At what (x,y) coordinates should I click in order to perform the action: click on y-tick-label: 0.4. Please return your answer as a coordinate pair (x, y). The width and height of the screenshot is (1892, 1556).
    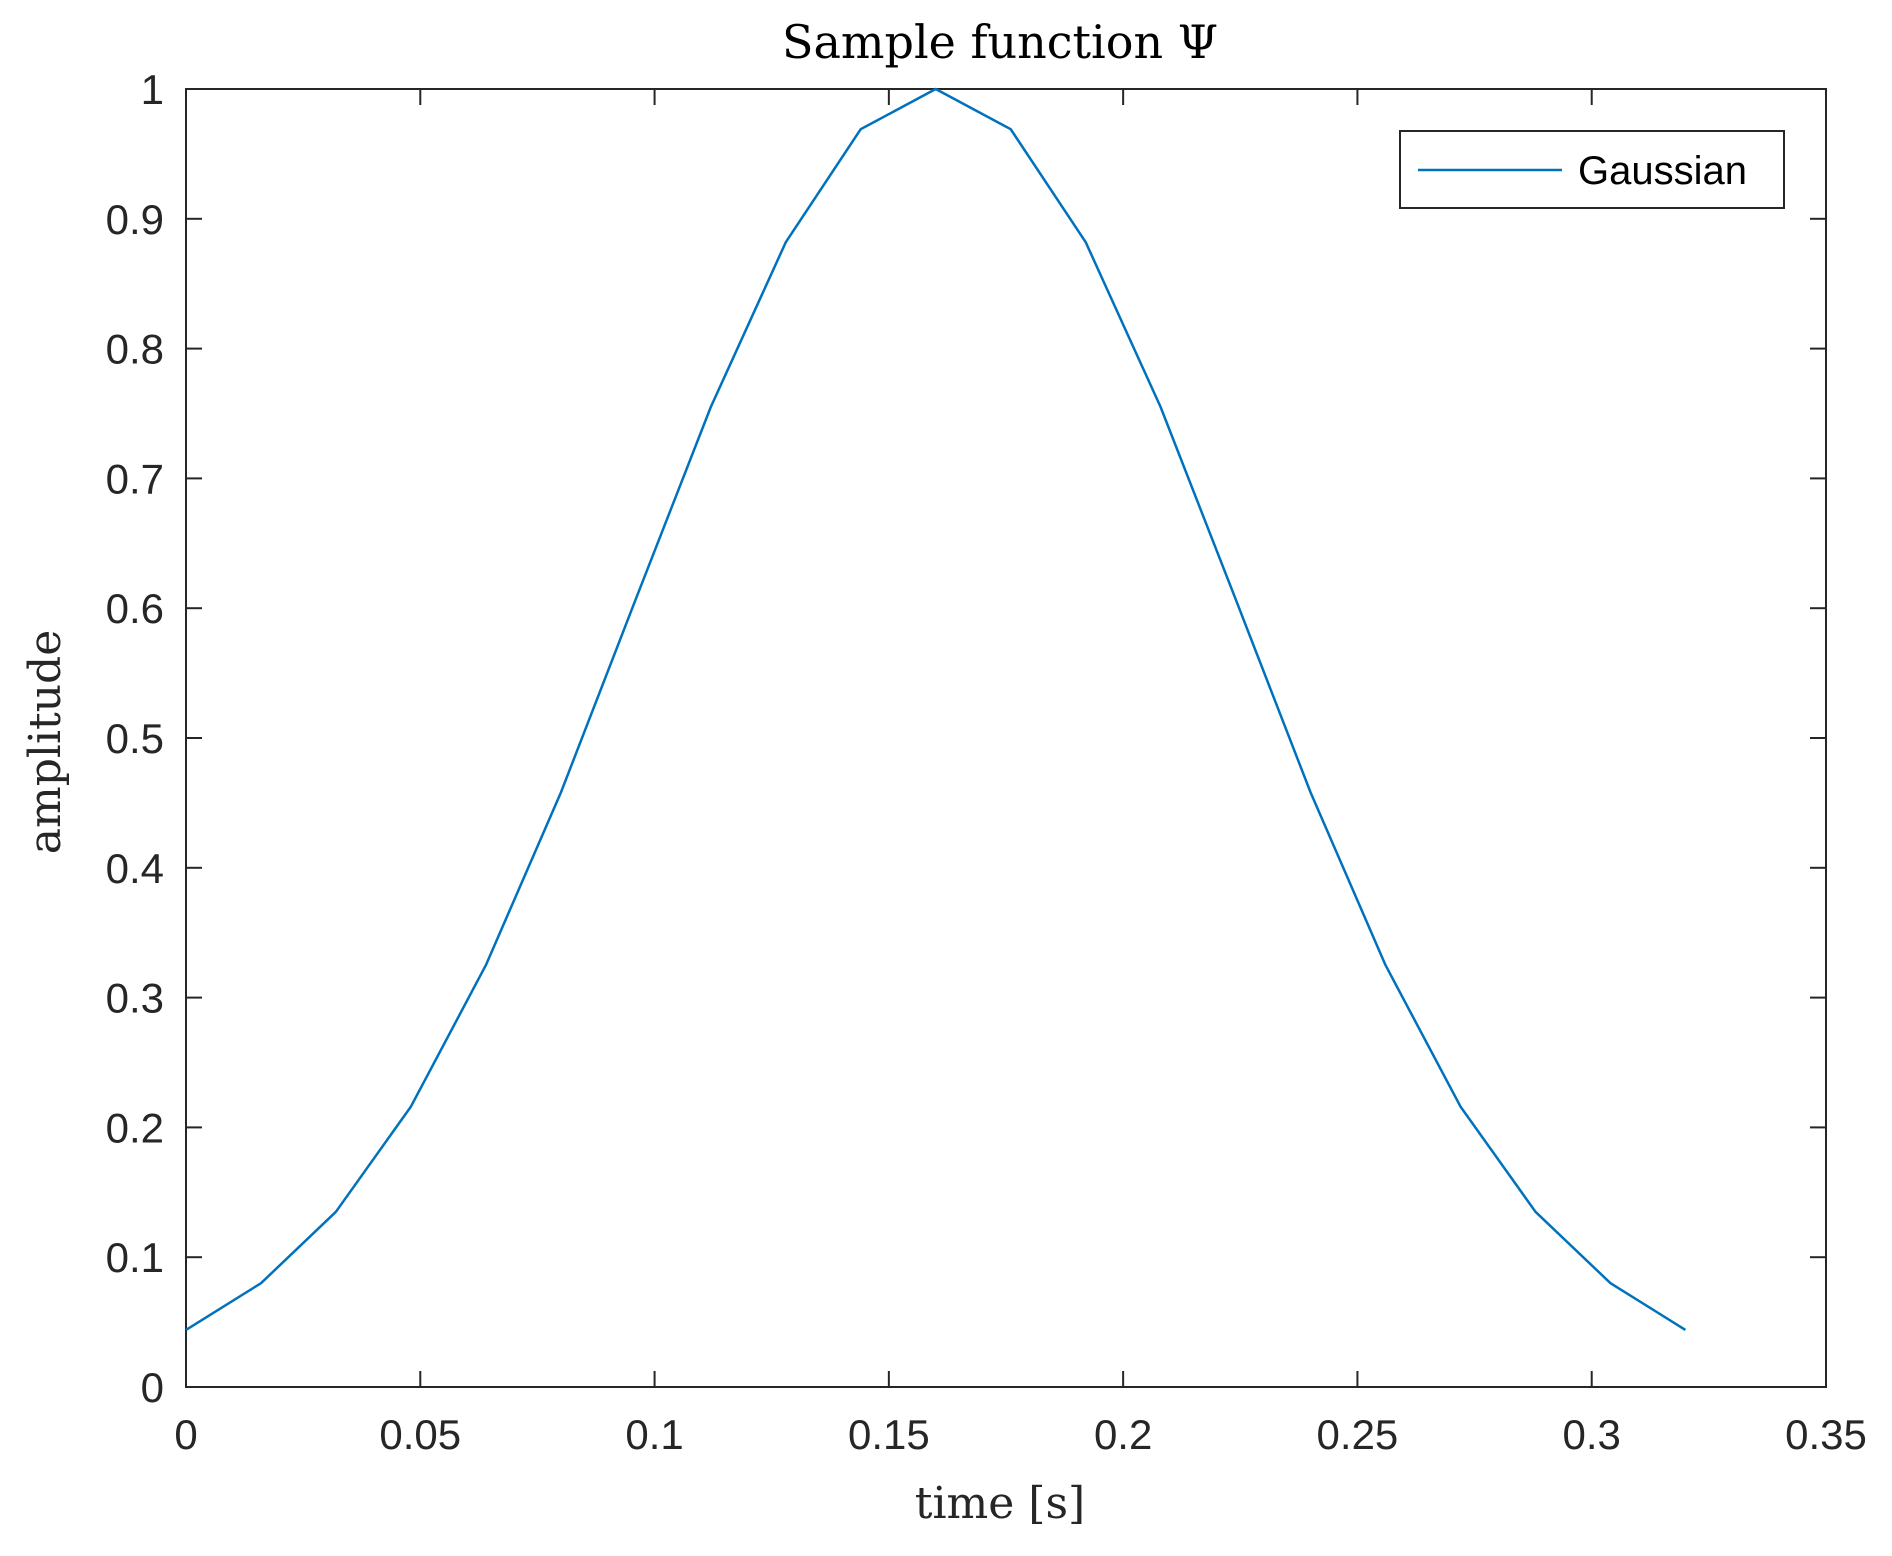
    Looking at the image, I should click on (135, 868).